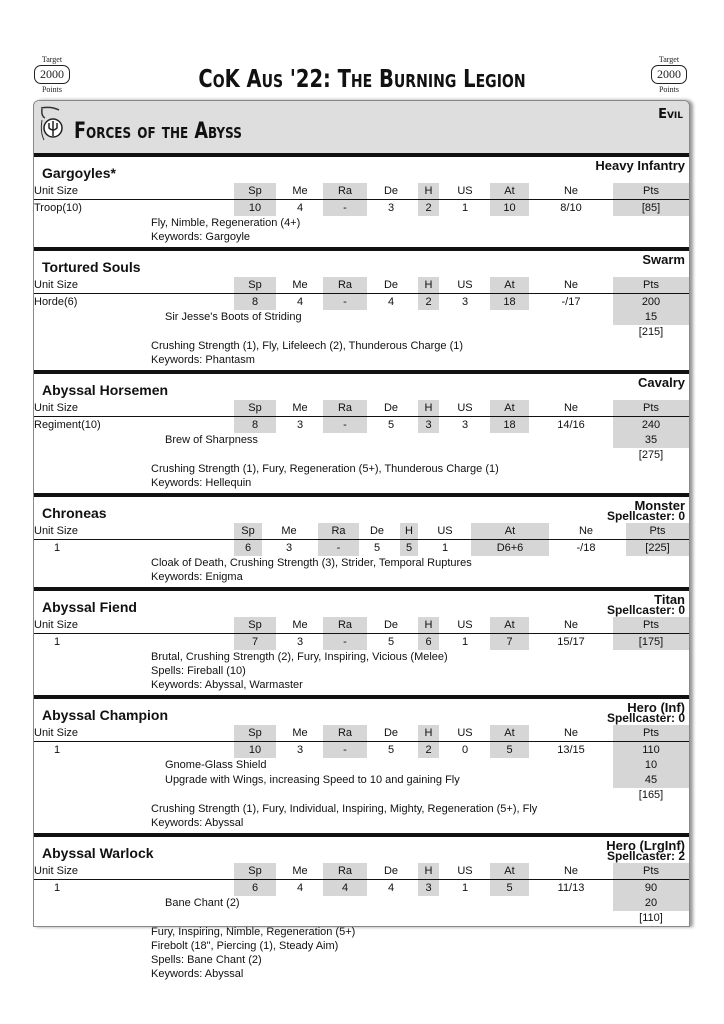 This screenshot has width=724, height=1024. Describe the element at coordinates (663, 259) in the screenshot. I see `unit-type-block: Swarm` at that location.